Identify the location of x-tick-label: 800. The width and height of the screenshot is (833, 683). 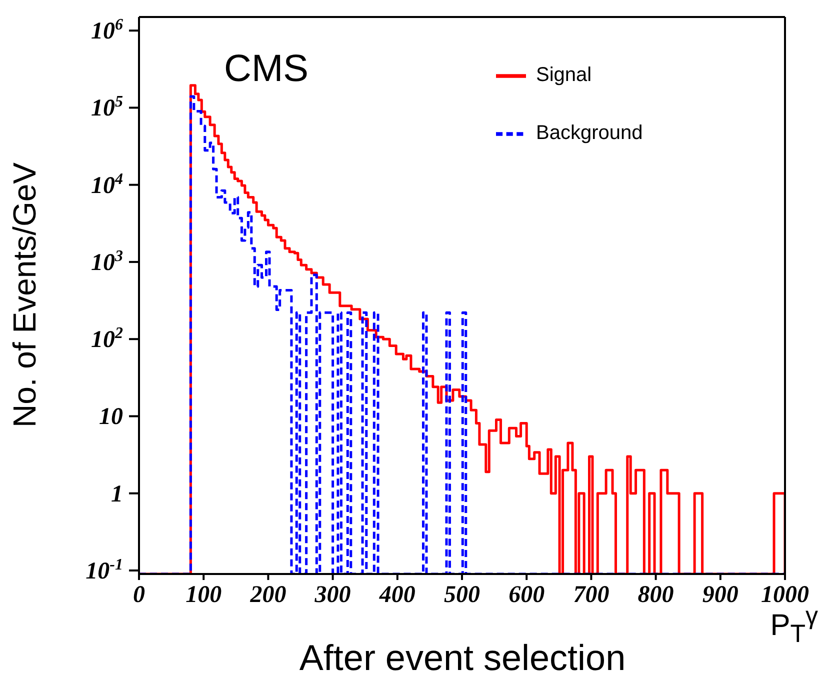
(656, 595).